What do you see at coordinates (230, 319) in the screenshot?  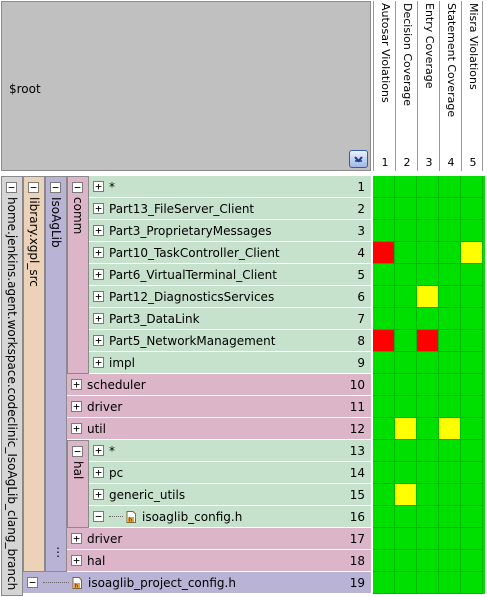 I see `tree-row: + Part3_DataLink 7` at bounding box center [230, 319].